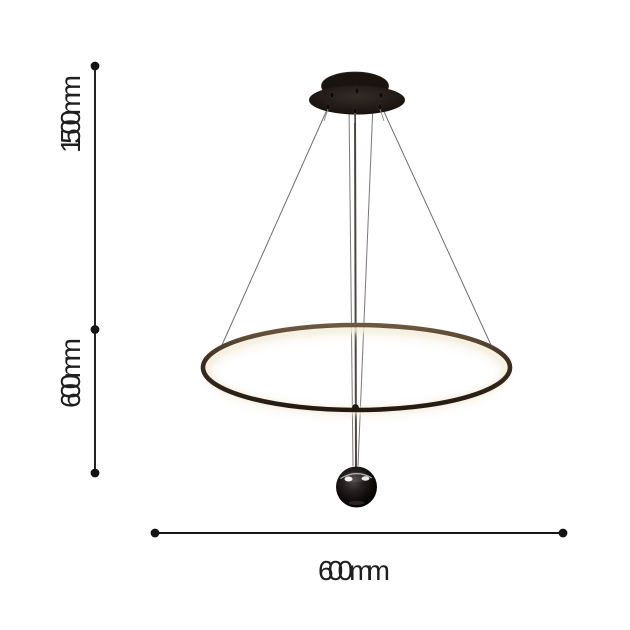 This screenshot has height=630, width=630. I want to click on label-total-height: 1500 mm, so click(70, 114).